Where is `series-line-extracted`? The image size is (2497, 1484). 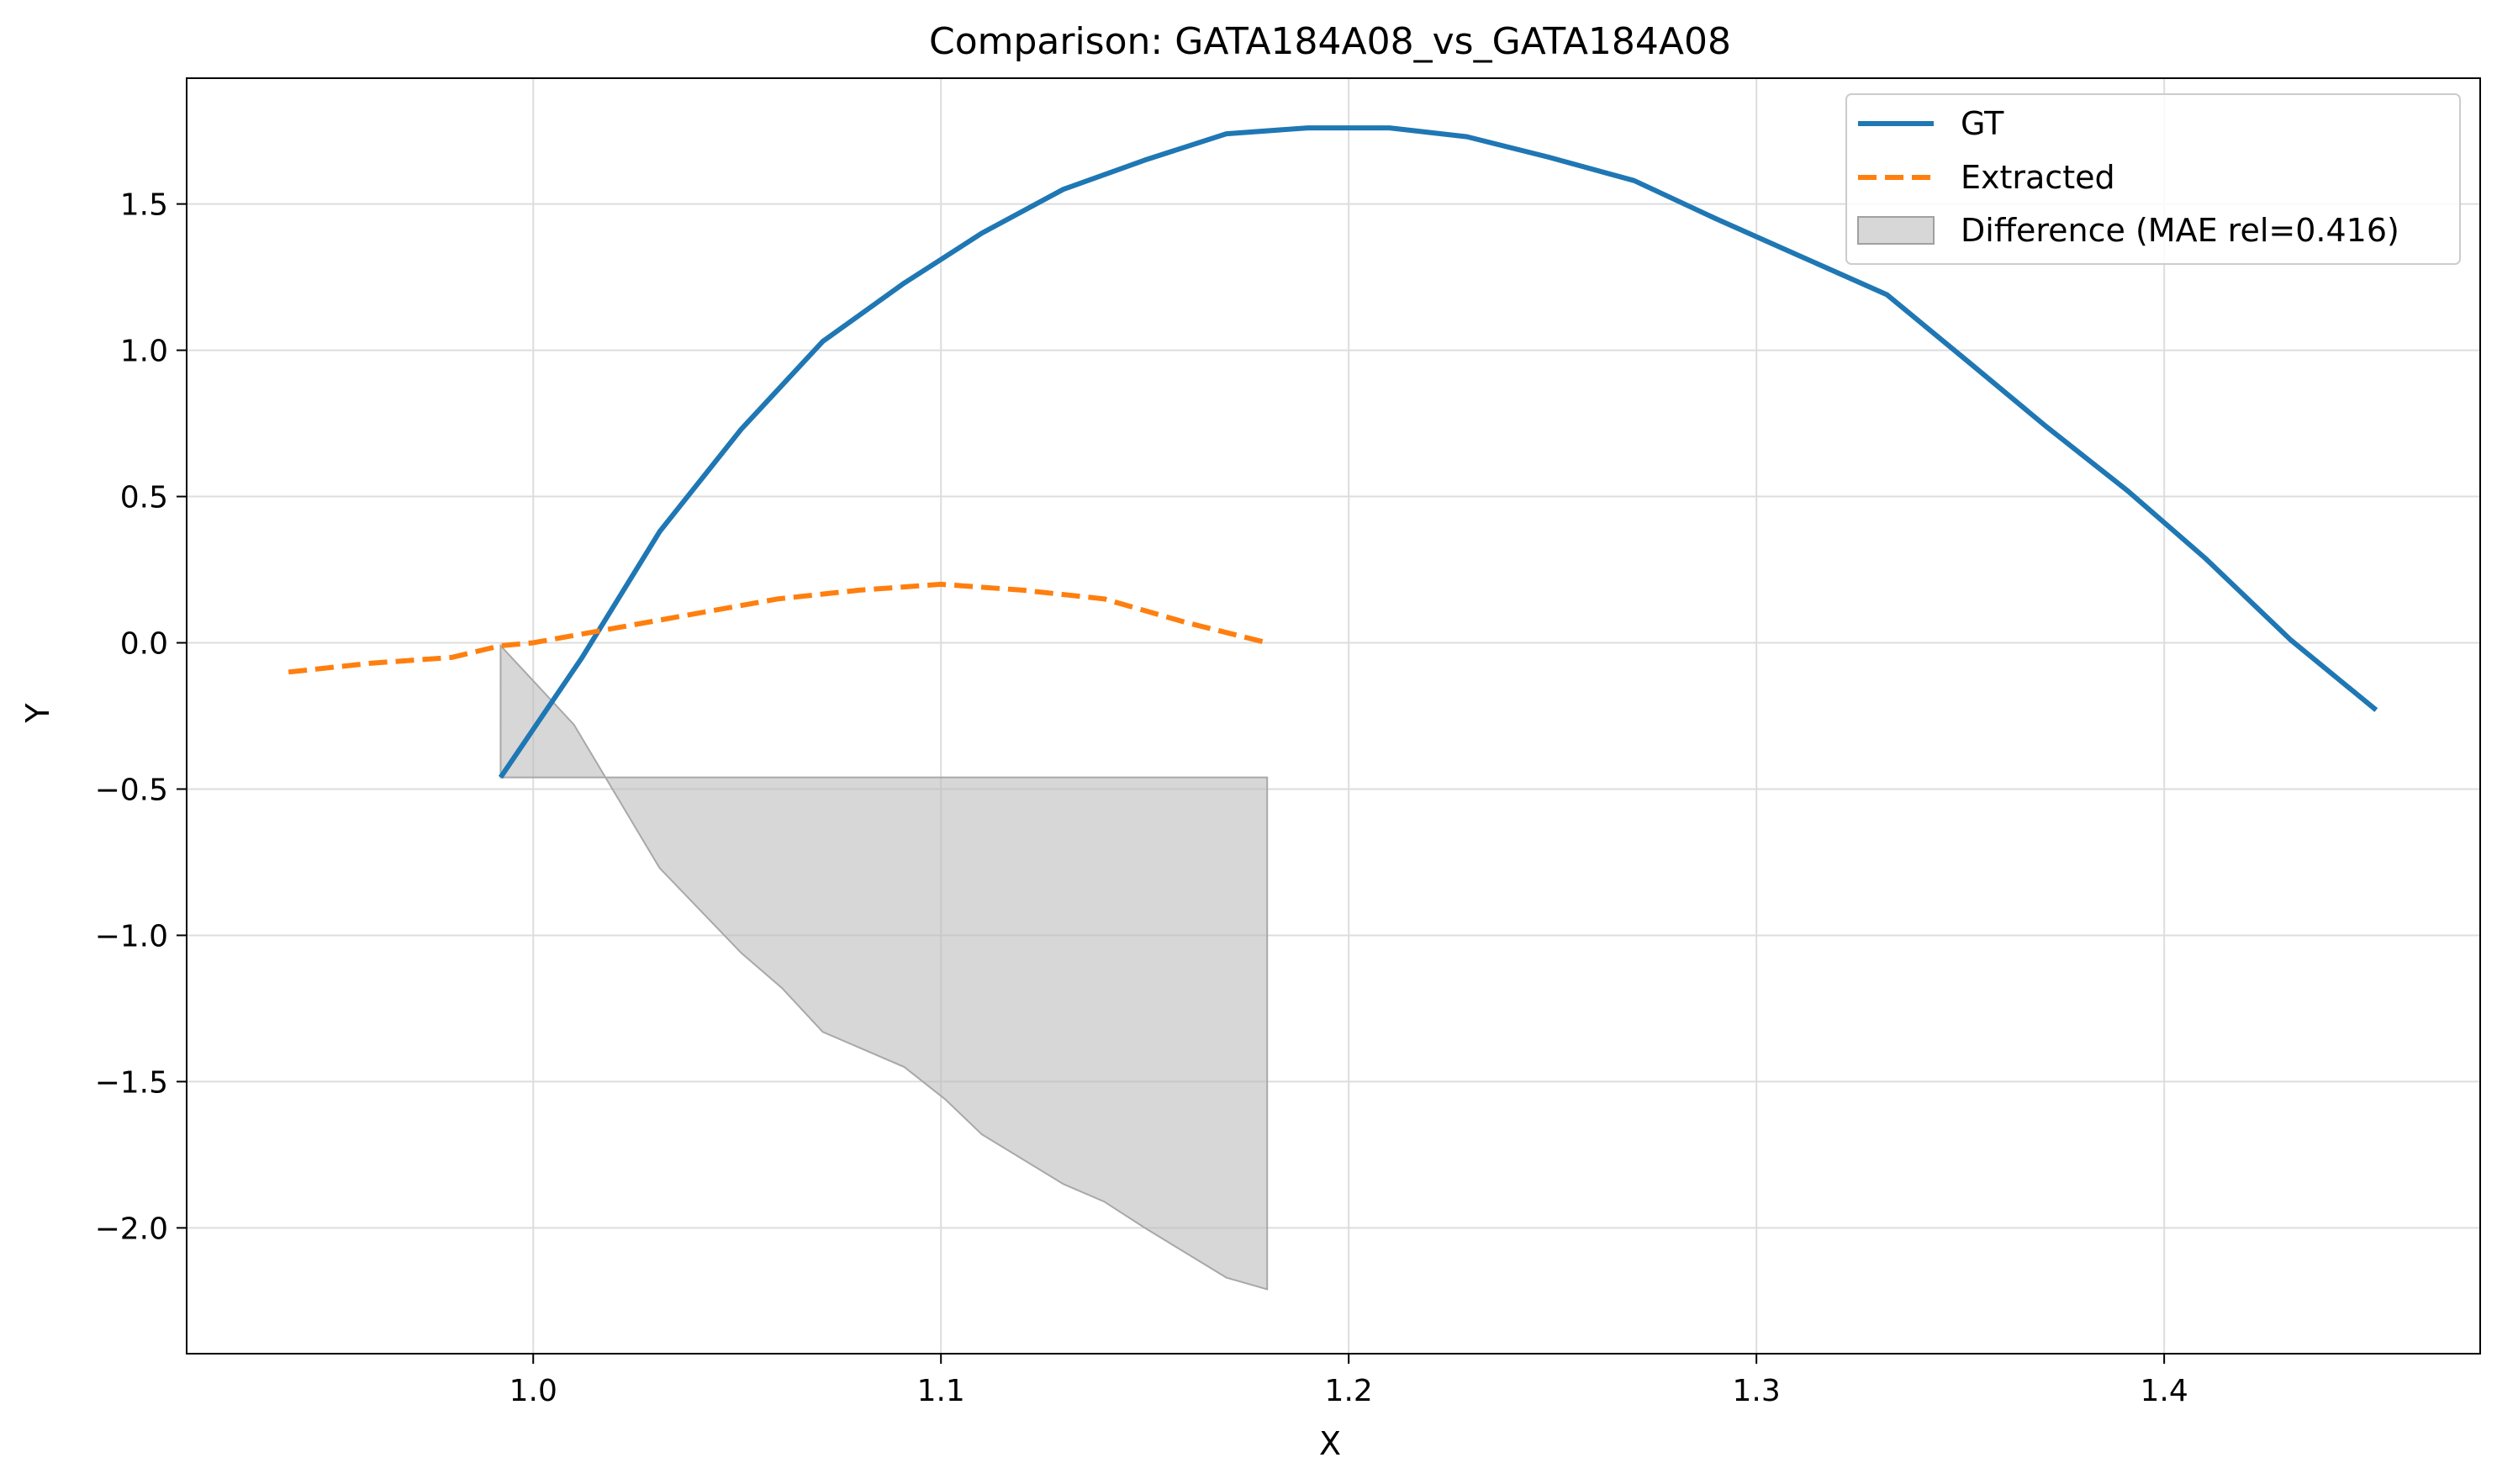 series-line-extracted is located at coordinates (778, 628).